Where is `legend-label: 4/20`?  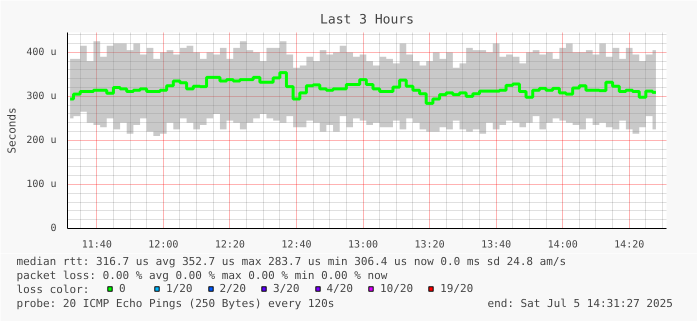
legend-label: 4/20 is located at coordinates (339, 288).